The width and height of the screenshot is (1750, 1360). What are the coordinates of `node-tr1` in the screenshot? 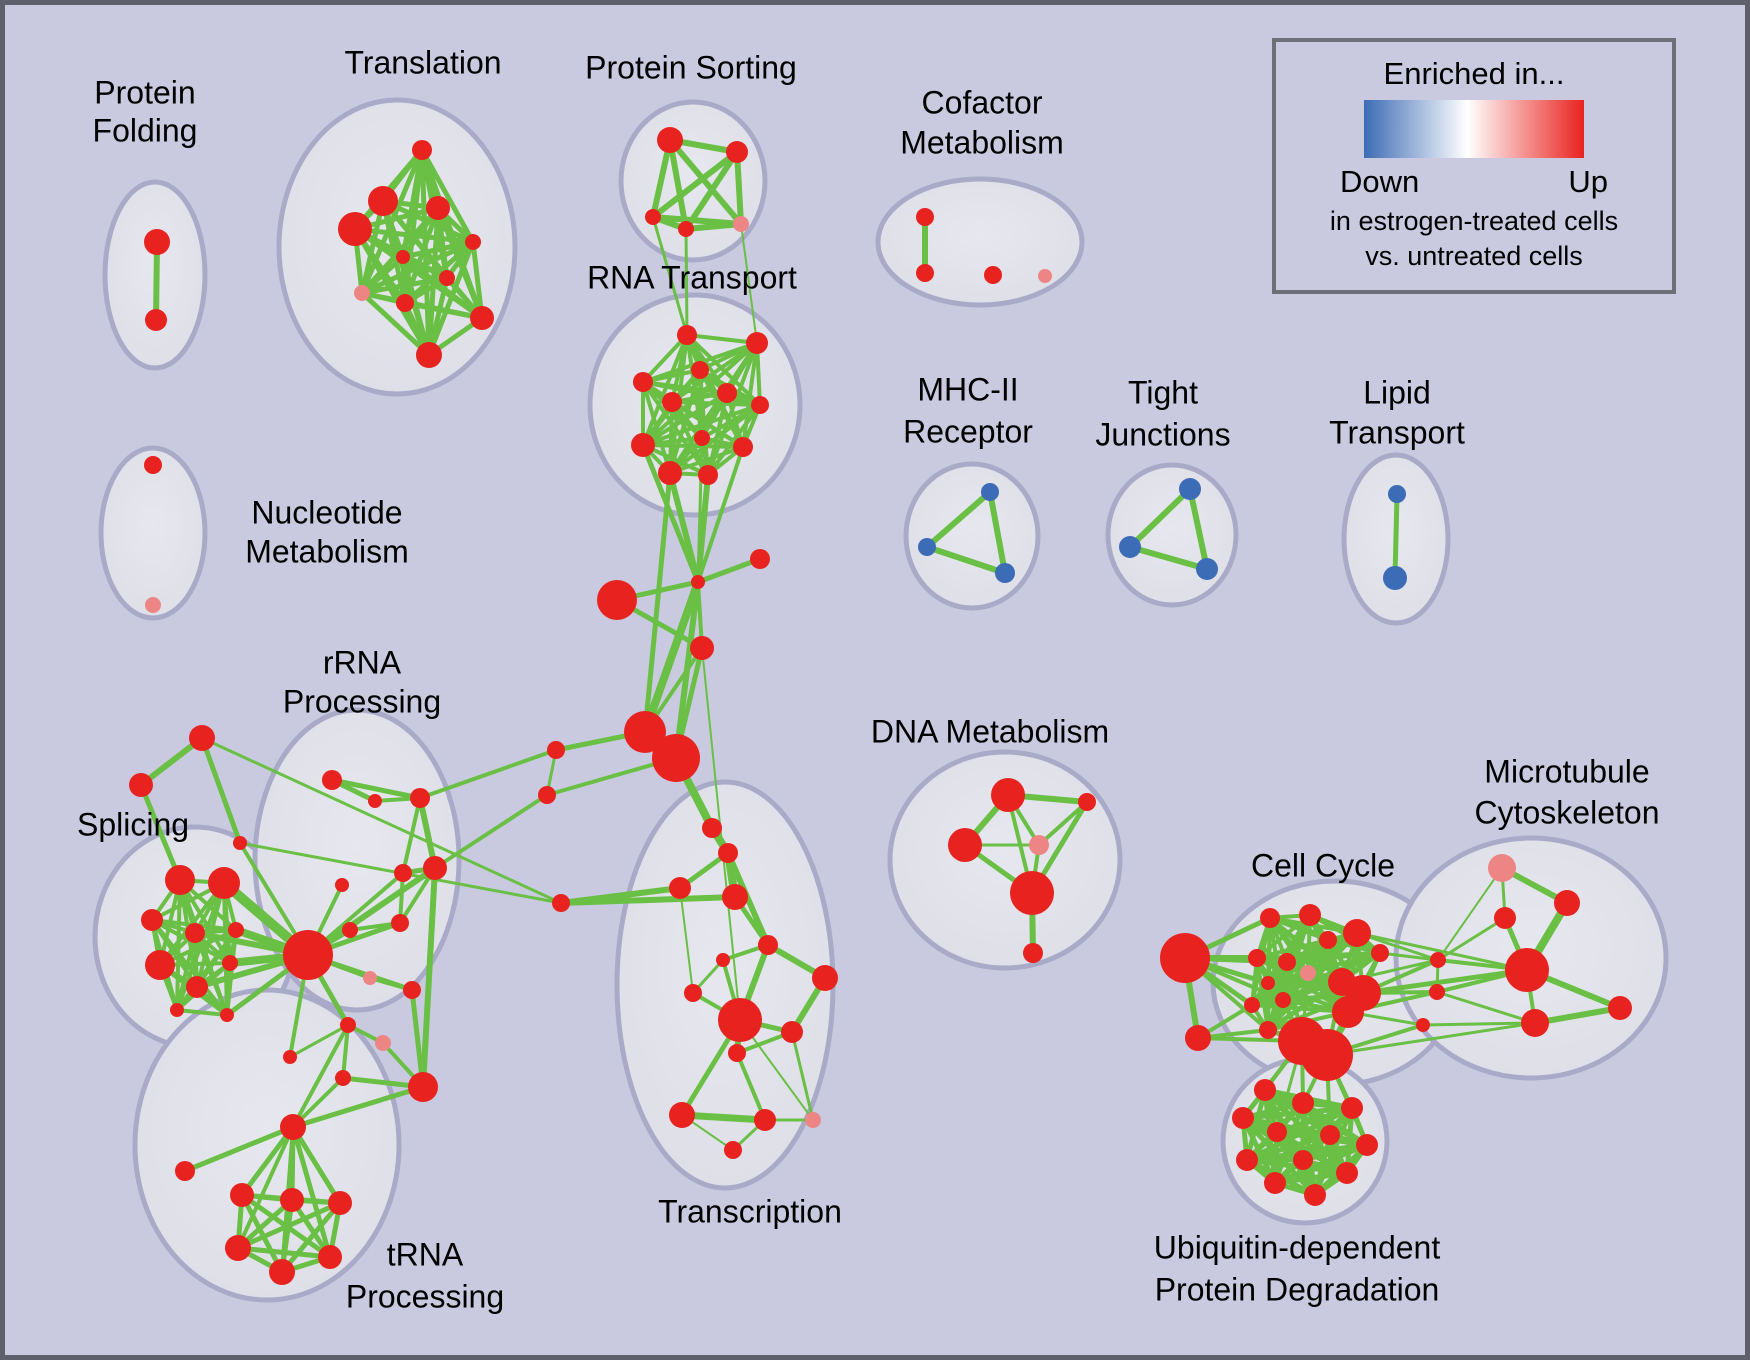 It's located at (422, 150).